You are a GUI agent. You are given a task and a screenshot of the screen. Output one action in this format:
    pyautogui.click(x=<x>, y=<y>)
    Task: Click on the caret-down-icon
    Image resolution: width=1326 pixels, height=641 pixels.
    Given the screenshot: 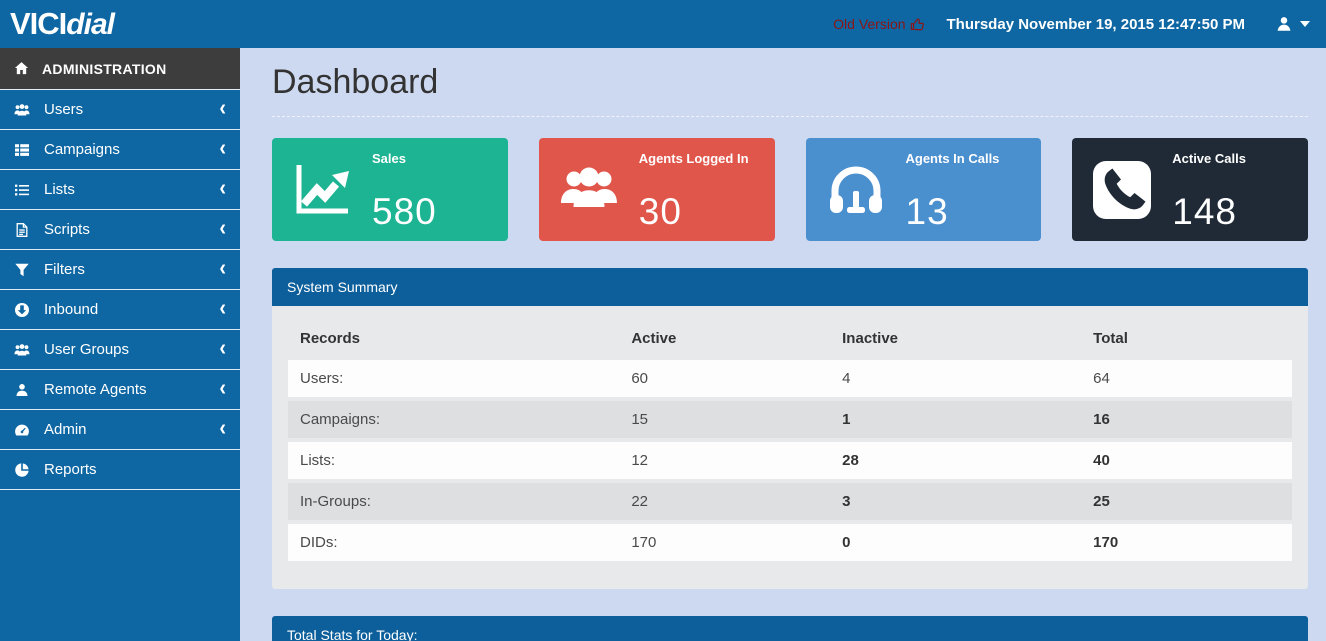 What is the action you would take?
    pyautogui.click(x=1305, y=24)
    